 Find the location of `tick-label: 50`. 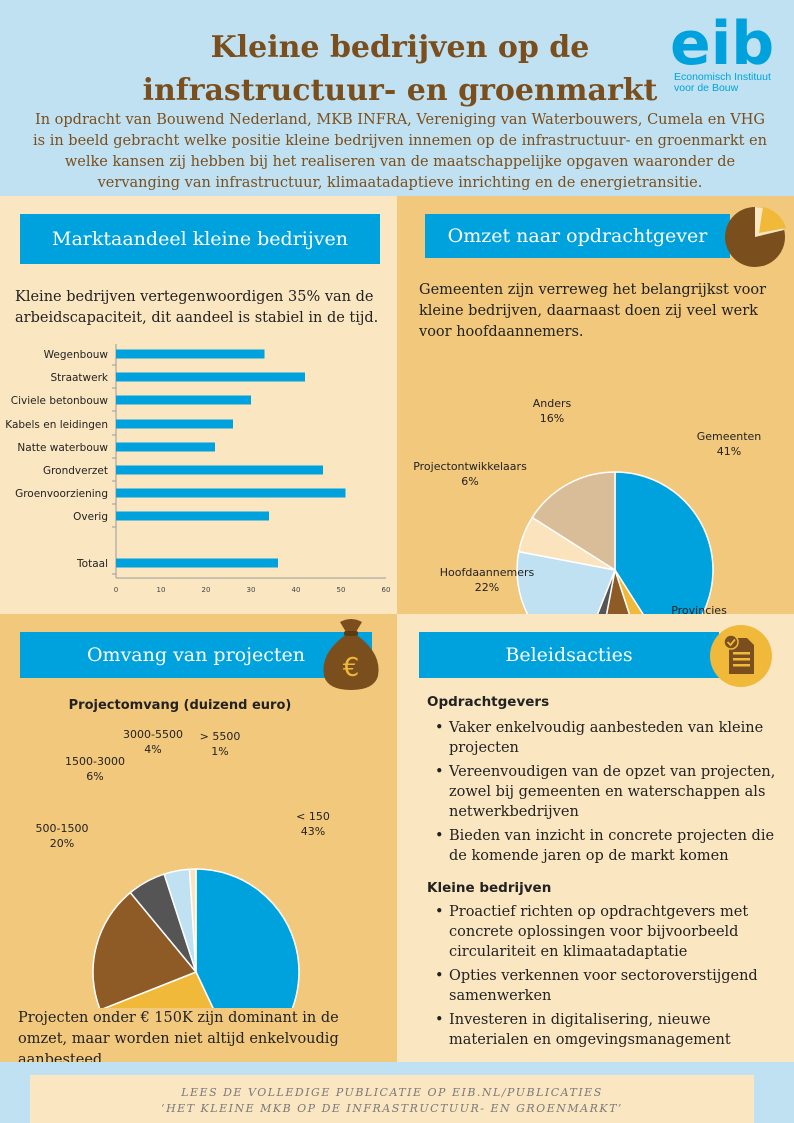

tick-label: 50 is located at coordinates (341, 590).